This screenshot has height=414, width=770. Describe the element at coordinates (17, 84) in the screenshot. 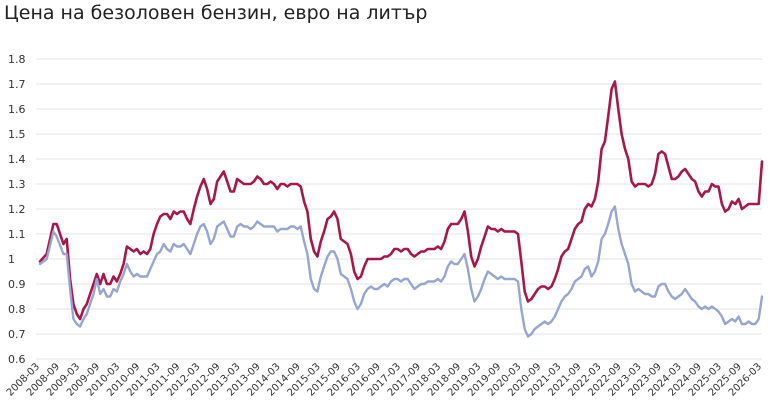

I see `y-tick-label: 1.7` at that location.